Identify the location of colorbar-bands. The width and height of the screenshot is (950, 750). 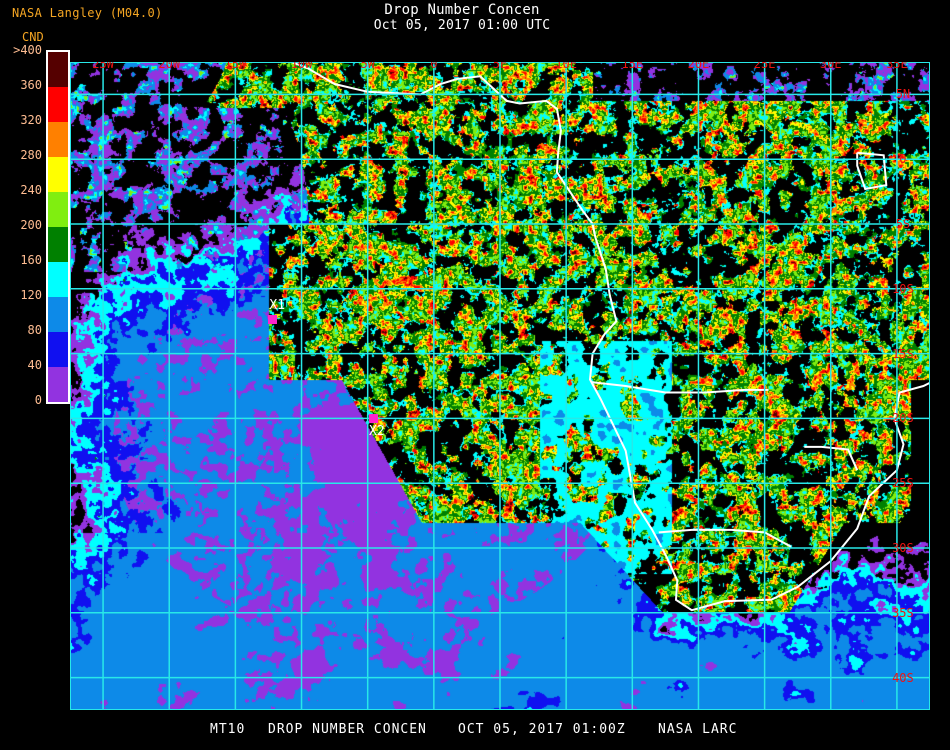
(58, 227).